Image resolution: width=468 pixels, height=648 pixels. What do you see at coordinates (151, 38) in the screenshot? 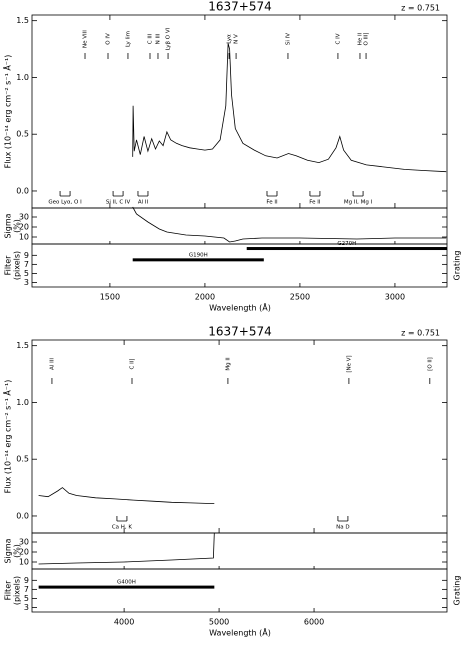
I see `emission-label: C III` at bounding box center [151, 38].